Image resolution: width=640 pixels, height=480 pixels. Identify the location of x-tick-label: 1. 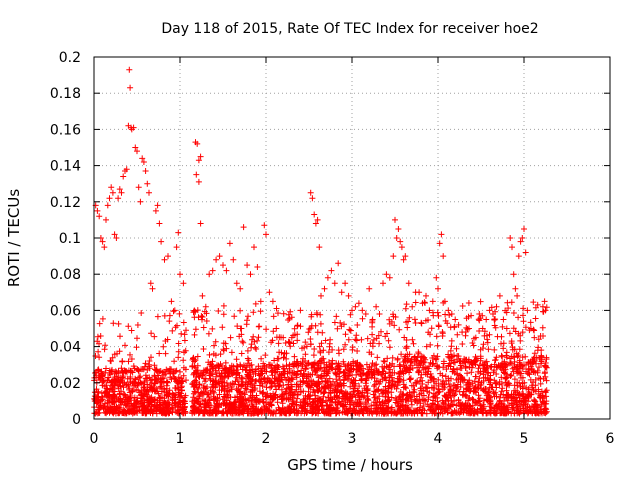
(180, 439).